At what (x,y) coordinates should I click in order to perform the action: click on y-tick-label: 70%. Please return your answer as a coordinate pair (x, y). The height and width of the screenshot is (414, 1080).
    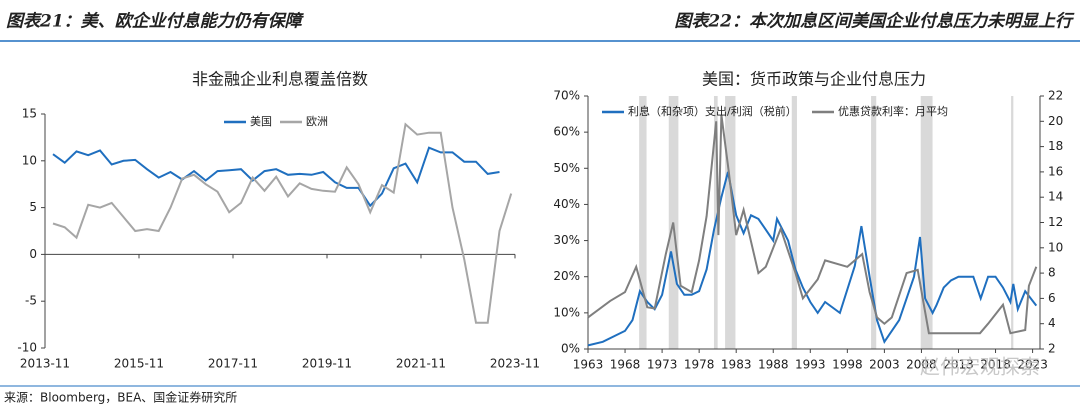
    Looking at the image, I should click on (566, 96).